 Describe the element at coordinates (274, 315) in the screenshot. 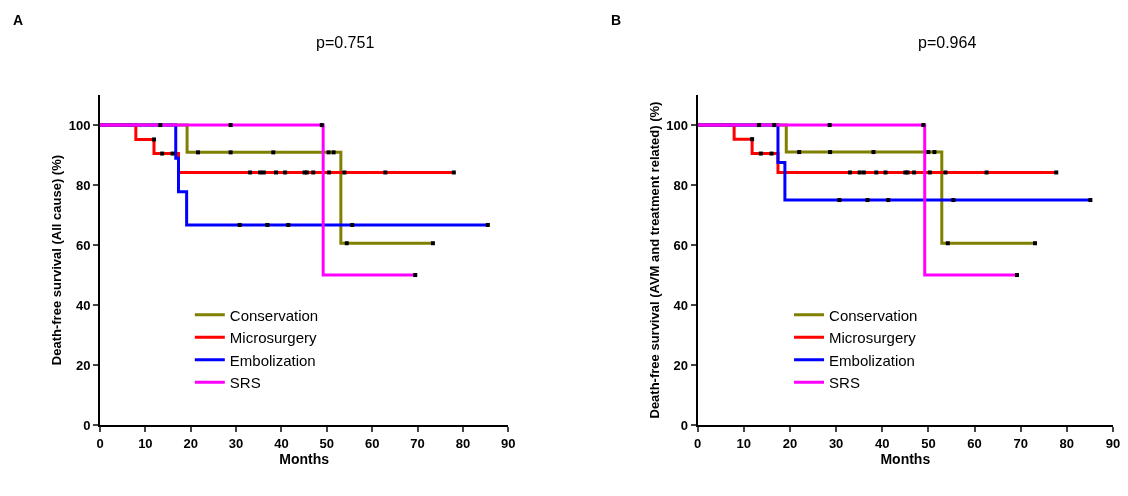

I see `legend-label: Conservation` at that location.